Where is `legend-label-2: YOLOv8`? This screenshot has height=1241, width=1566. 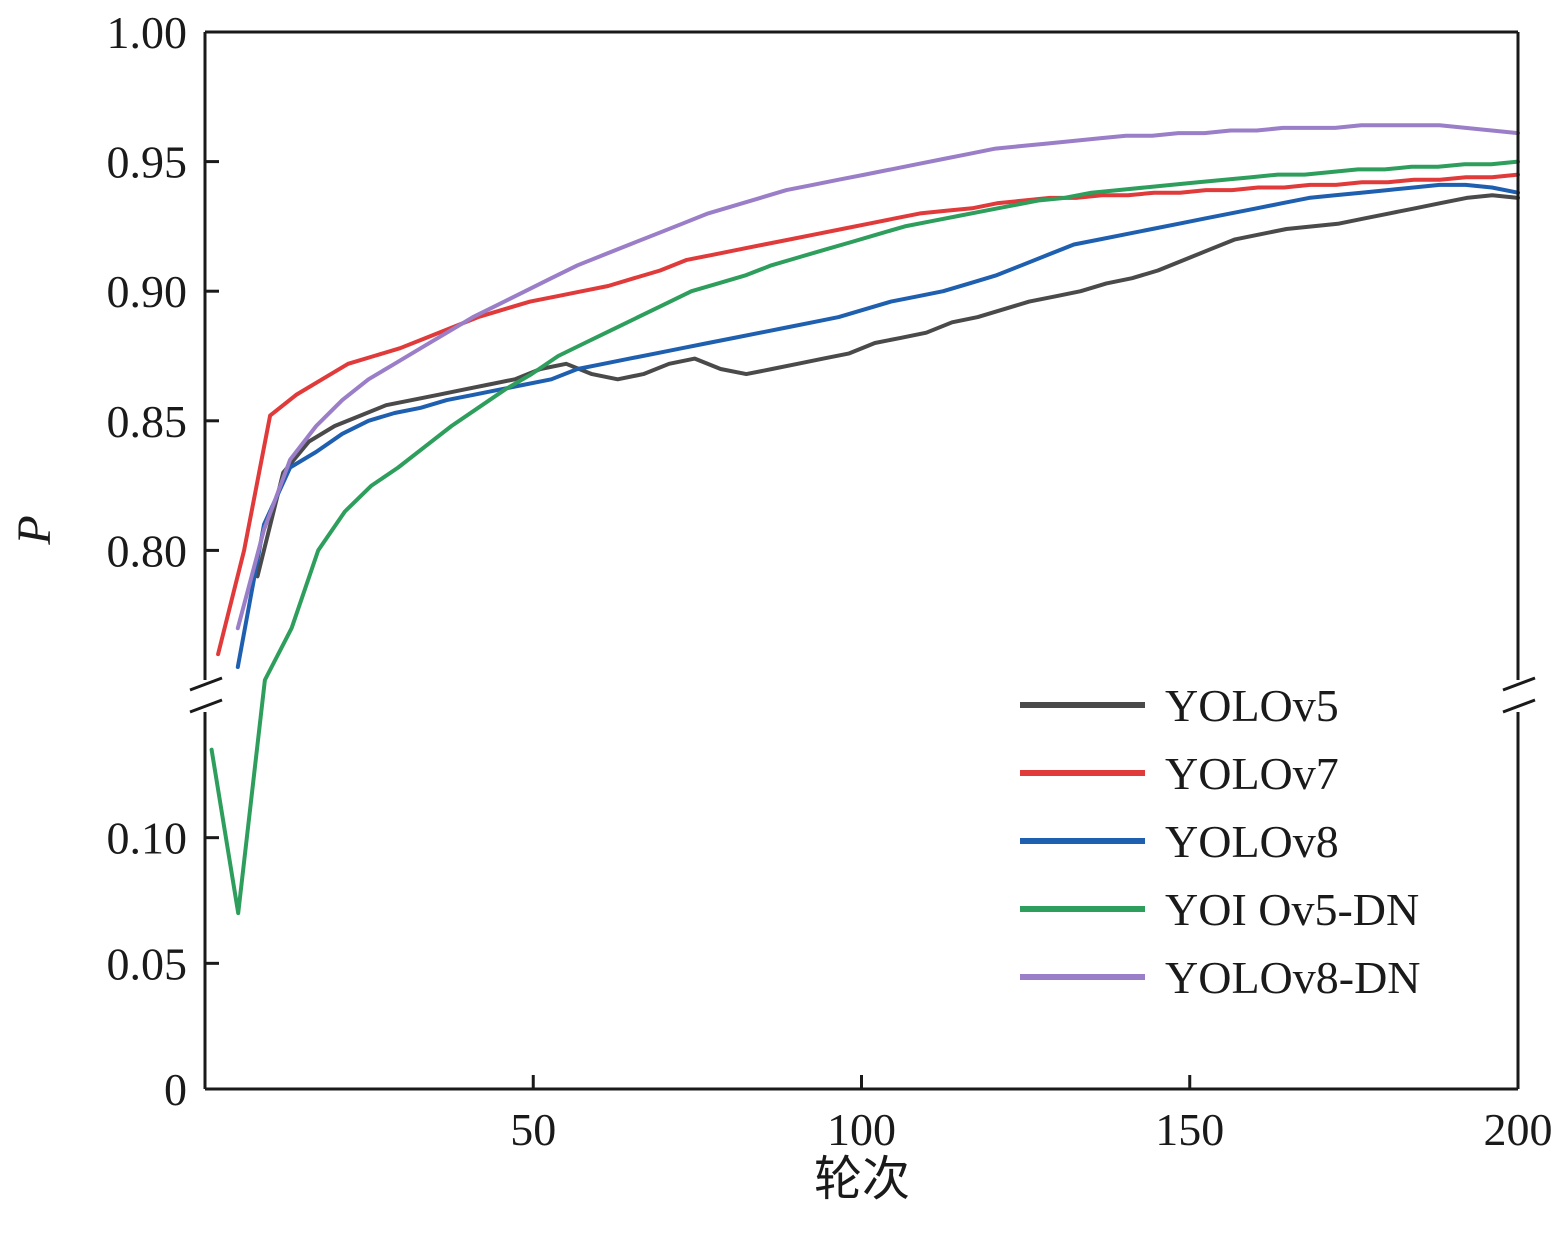
legend-label-2: YOLOv8 is located at coordinates (1252, 841).